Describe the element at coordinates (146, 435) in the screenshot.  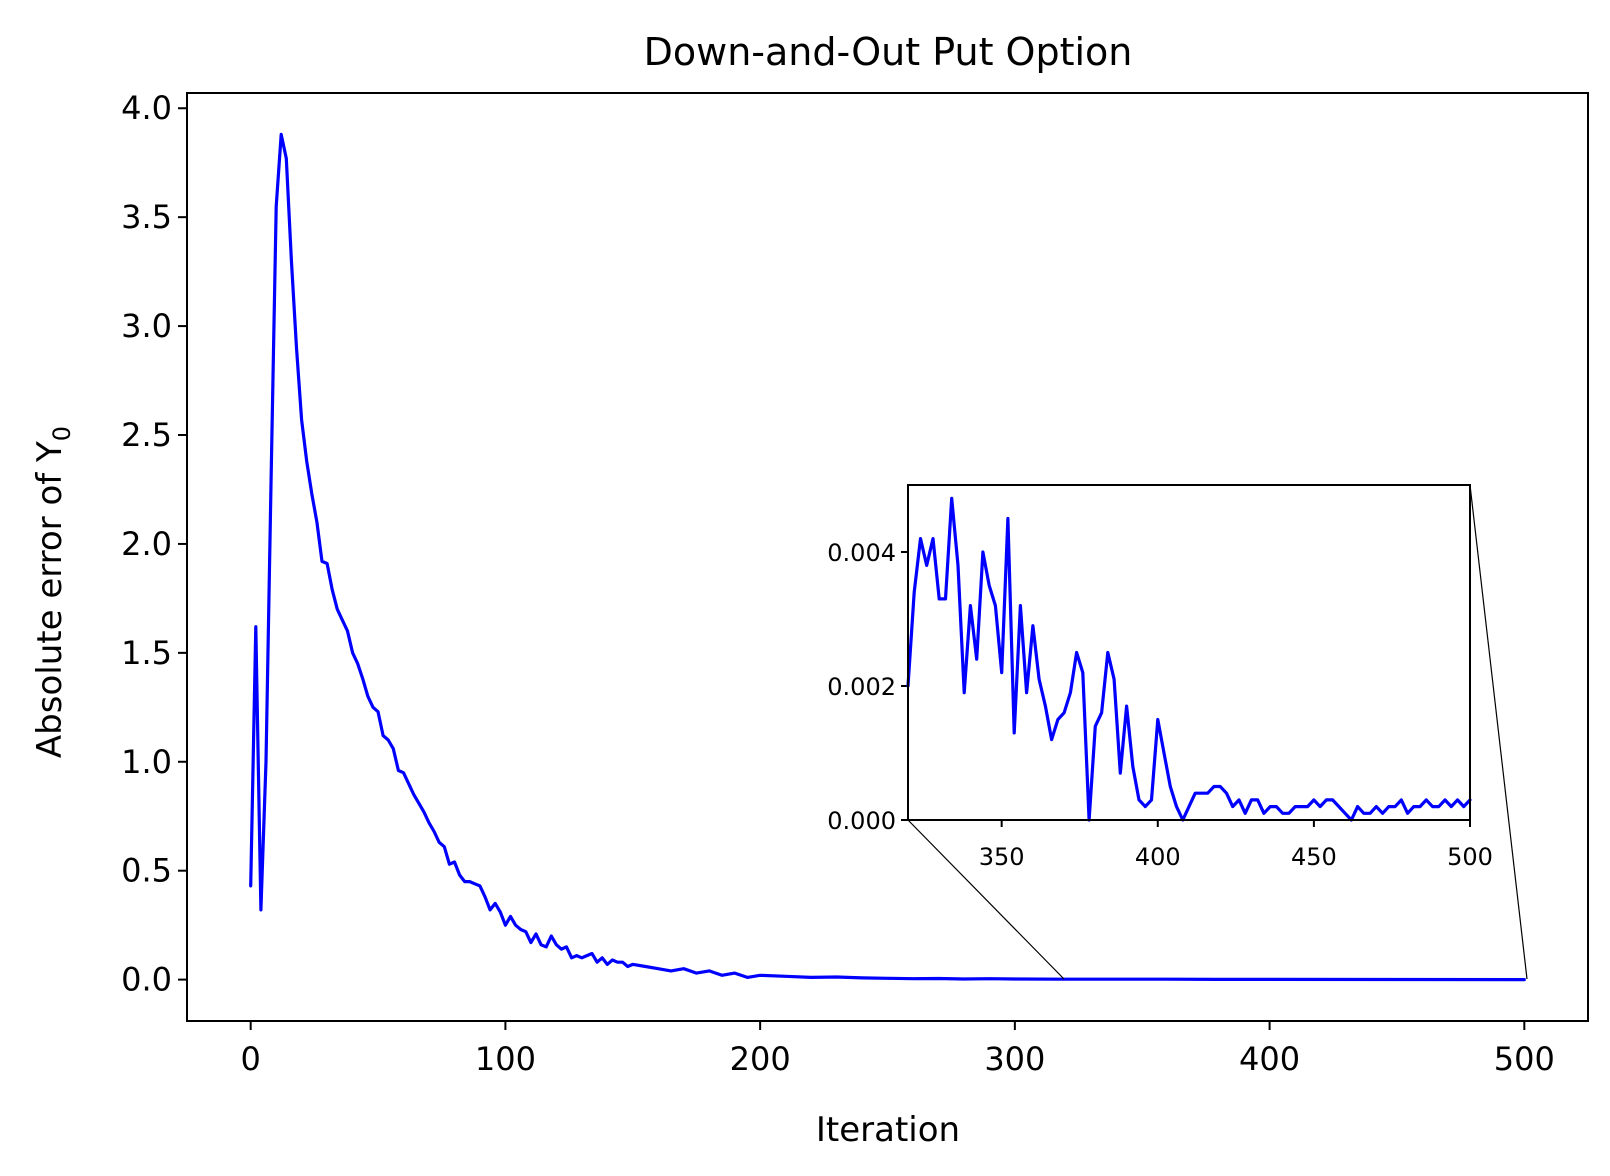
I see `main-y-tick-label: 2.5` at that location.